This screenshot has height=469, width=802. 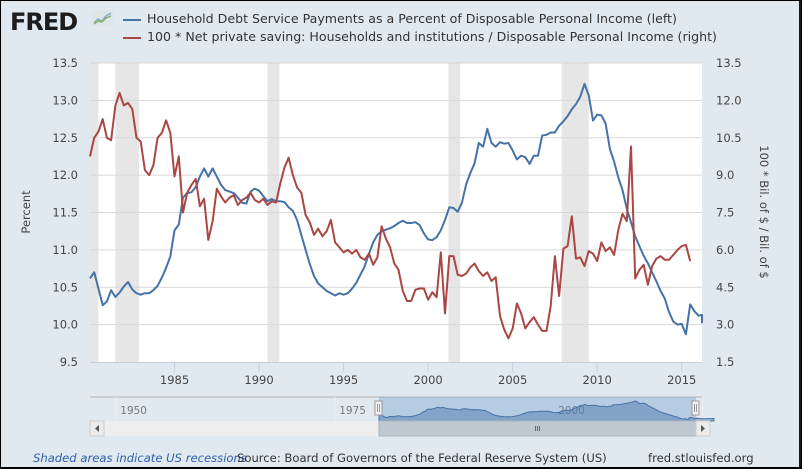 I want to click on y-tick-label-right: 9.0, so click(x=725, y=175).